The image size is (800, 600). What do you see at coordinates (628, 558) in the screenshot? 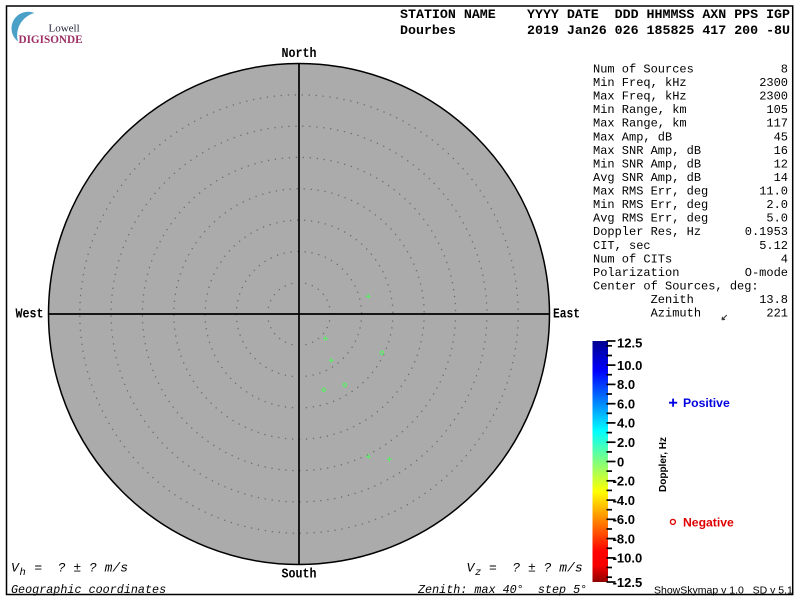
I see `svg-text: -10.0` at bounding box center [628, 558].